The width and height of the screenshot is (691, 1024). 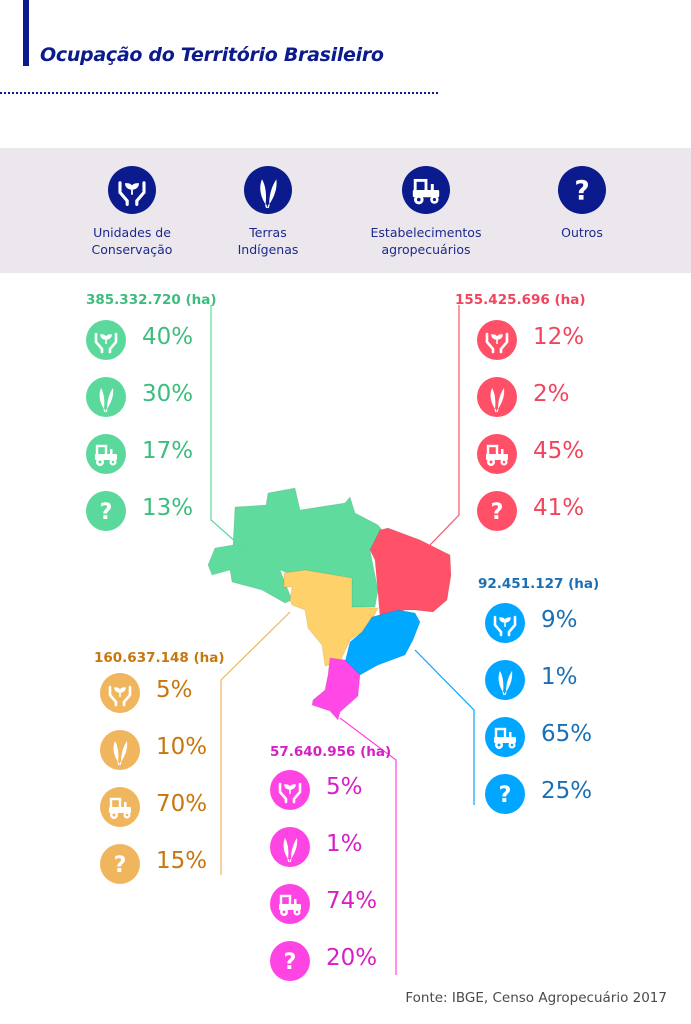 I want to click on percent-value: 65%, so click(x=567, y=734).